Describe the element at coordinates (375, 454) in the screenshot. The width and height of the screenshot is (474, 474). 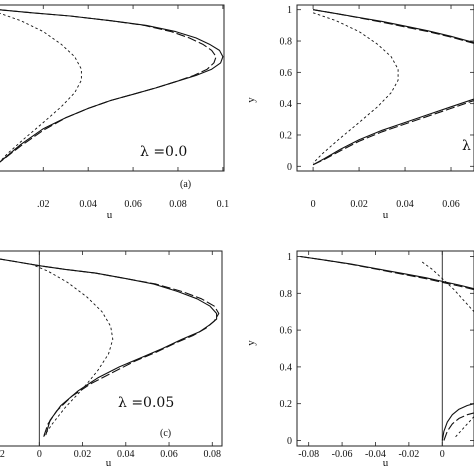
I see `x-tick-label: -0.04` at that location.